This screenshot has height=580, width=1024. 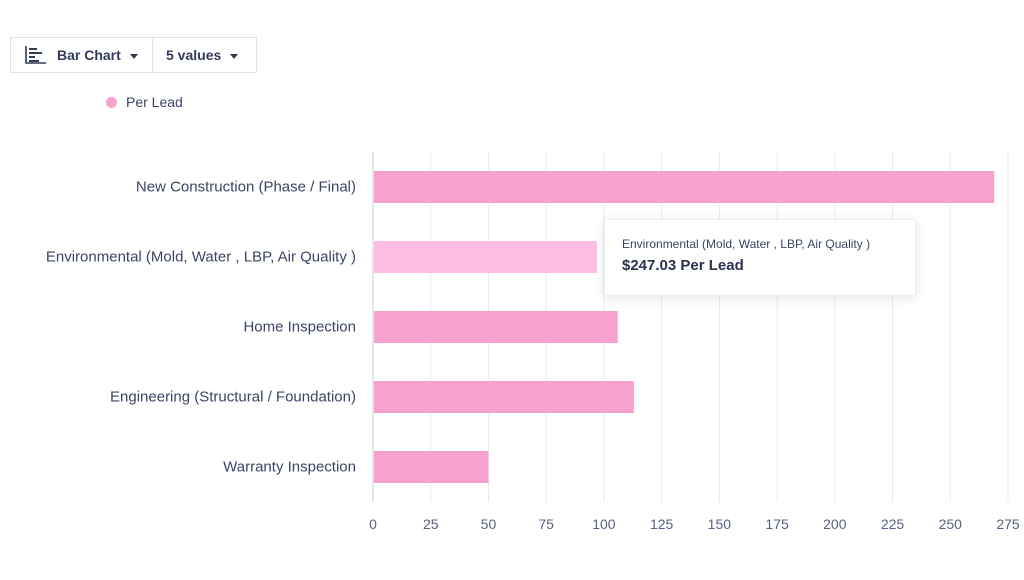 What do you see at coordinates (154, 102) in the screenshot?
I see `legend-label: Per Lead` at bounding box center [154, 102].